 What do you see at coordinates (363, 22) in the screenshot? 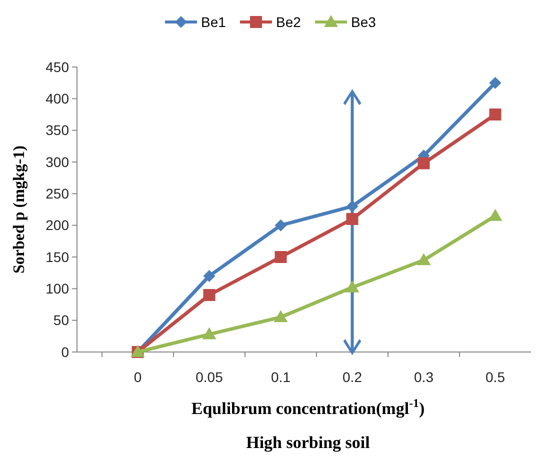
I see `legend-label: Be3` at bounding box center [363, 22].